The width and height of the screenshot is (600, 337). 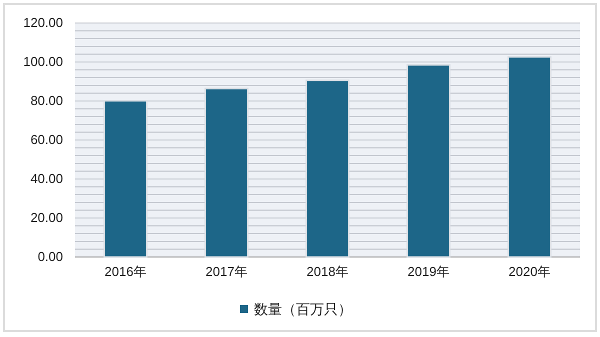 I want to click on legend-label: 数量（百万只）, so click(x=303, y=310).